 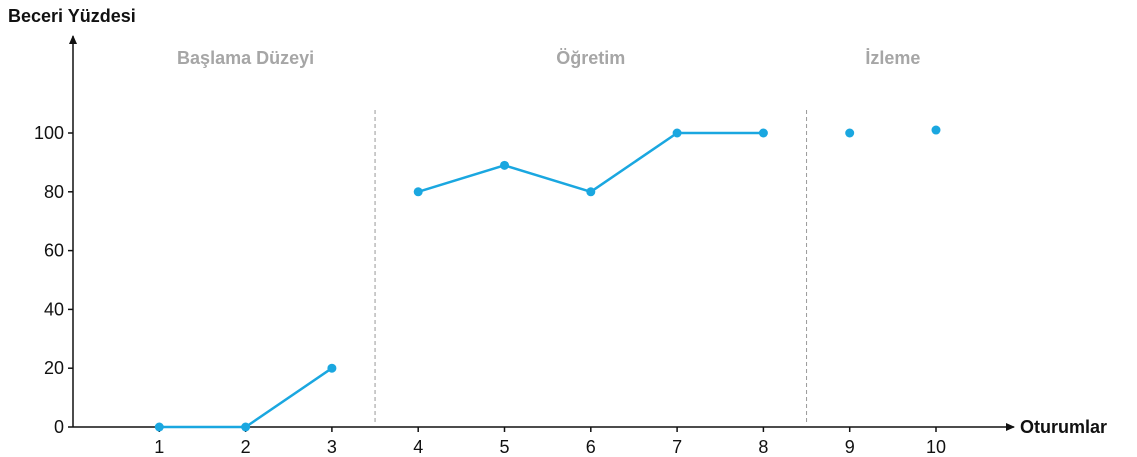 I want to click on x-tick-label: 6, so click(x=591, y=447).